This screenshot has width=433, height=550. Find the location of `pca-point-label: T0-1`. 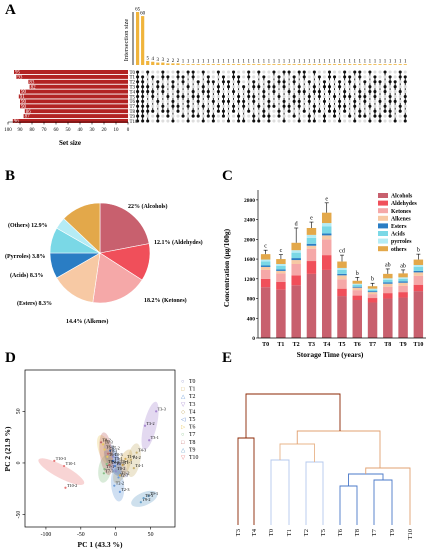

pca-point-label: T0-1 is located at coordinates (125, 461).